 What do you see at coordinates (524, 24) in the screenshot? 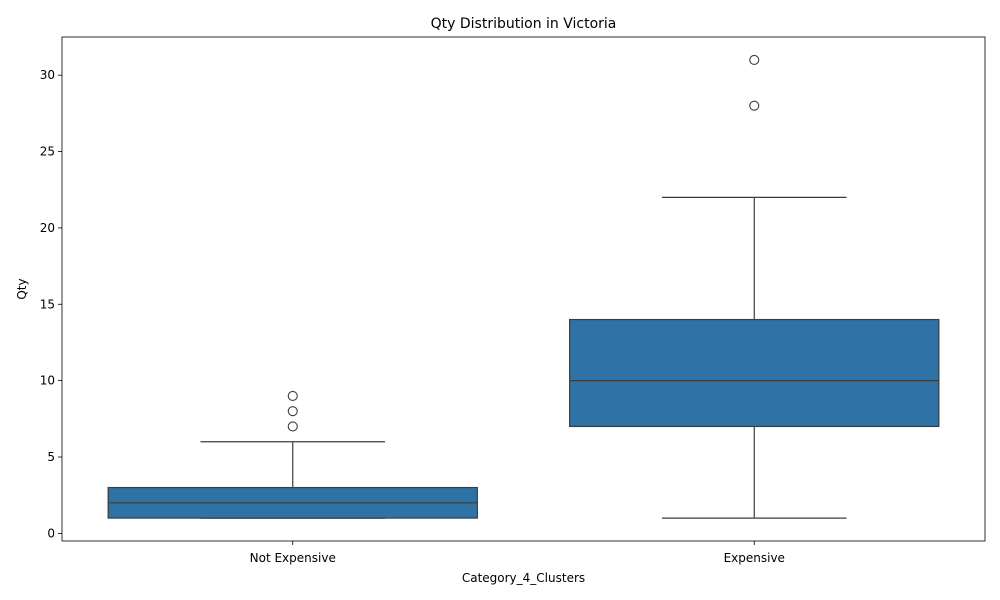
I see `chart-title: Qty Distribution in Victoria` at bounding box center [524, 24].